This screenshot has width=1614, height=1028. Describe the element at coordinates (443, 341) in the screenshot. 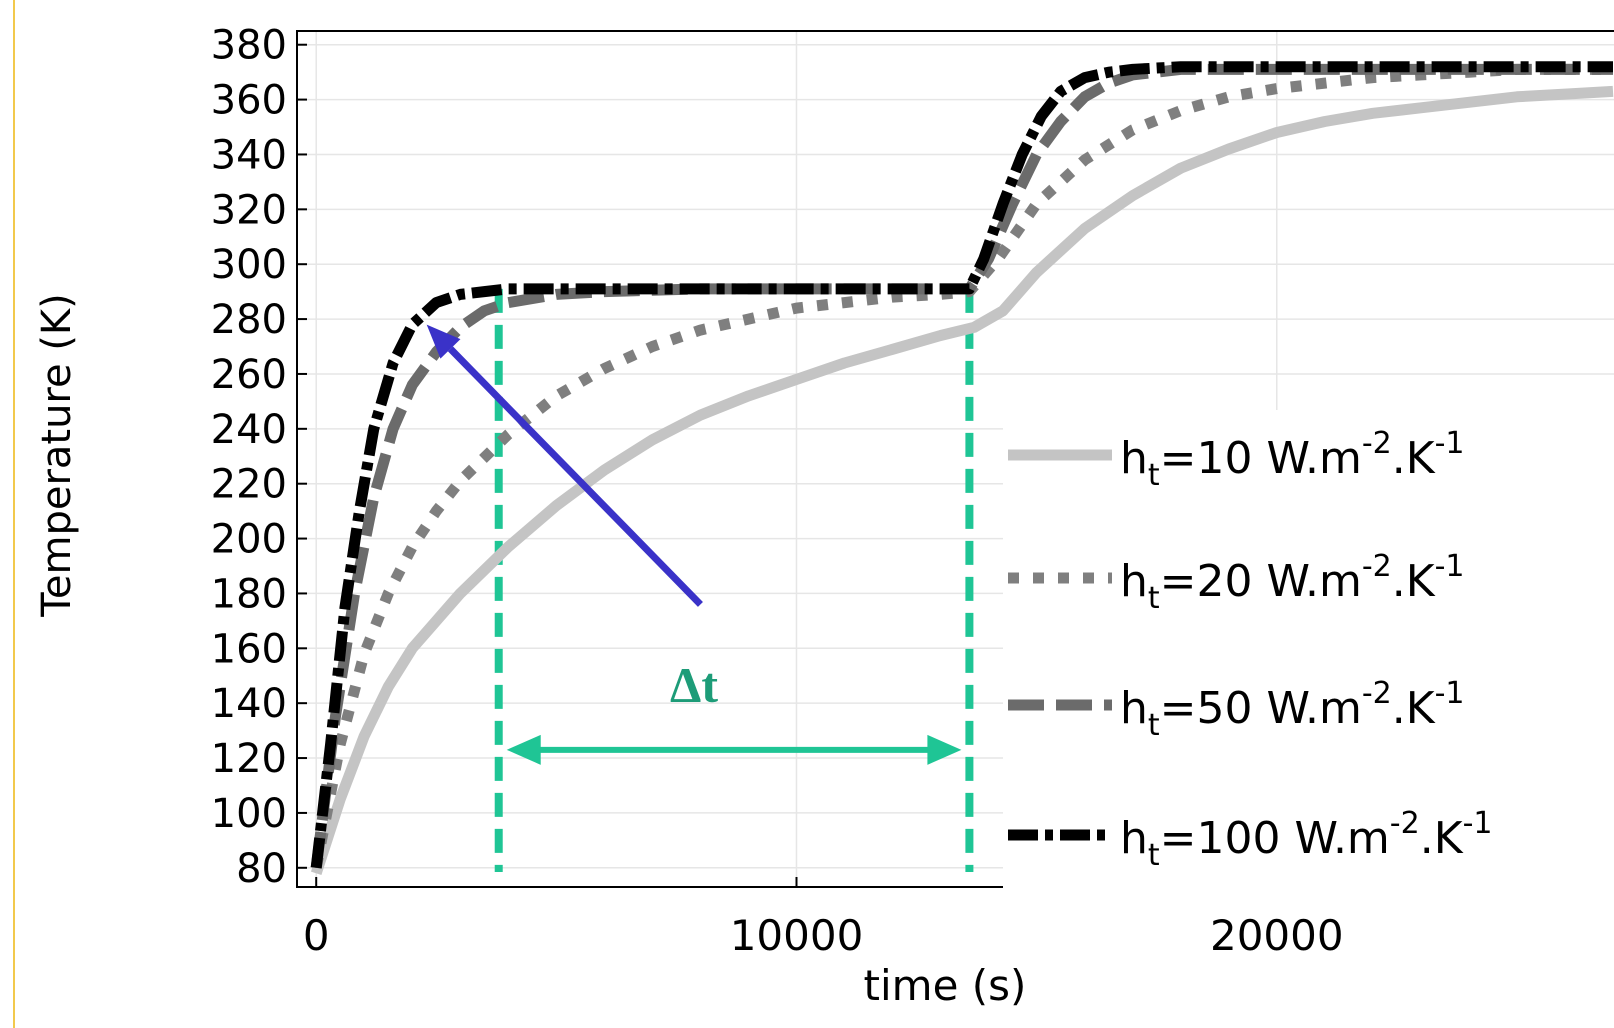

I see `pointer-arrowhead` at that location.